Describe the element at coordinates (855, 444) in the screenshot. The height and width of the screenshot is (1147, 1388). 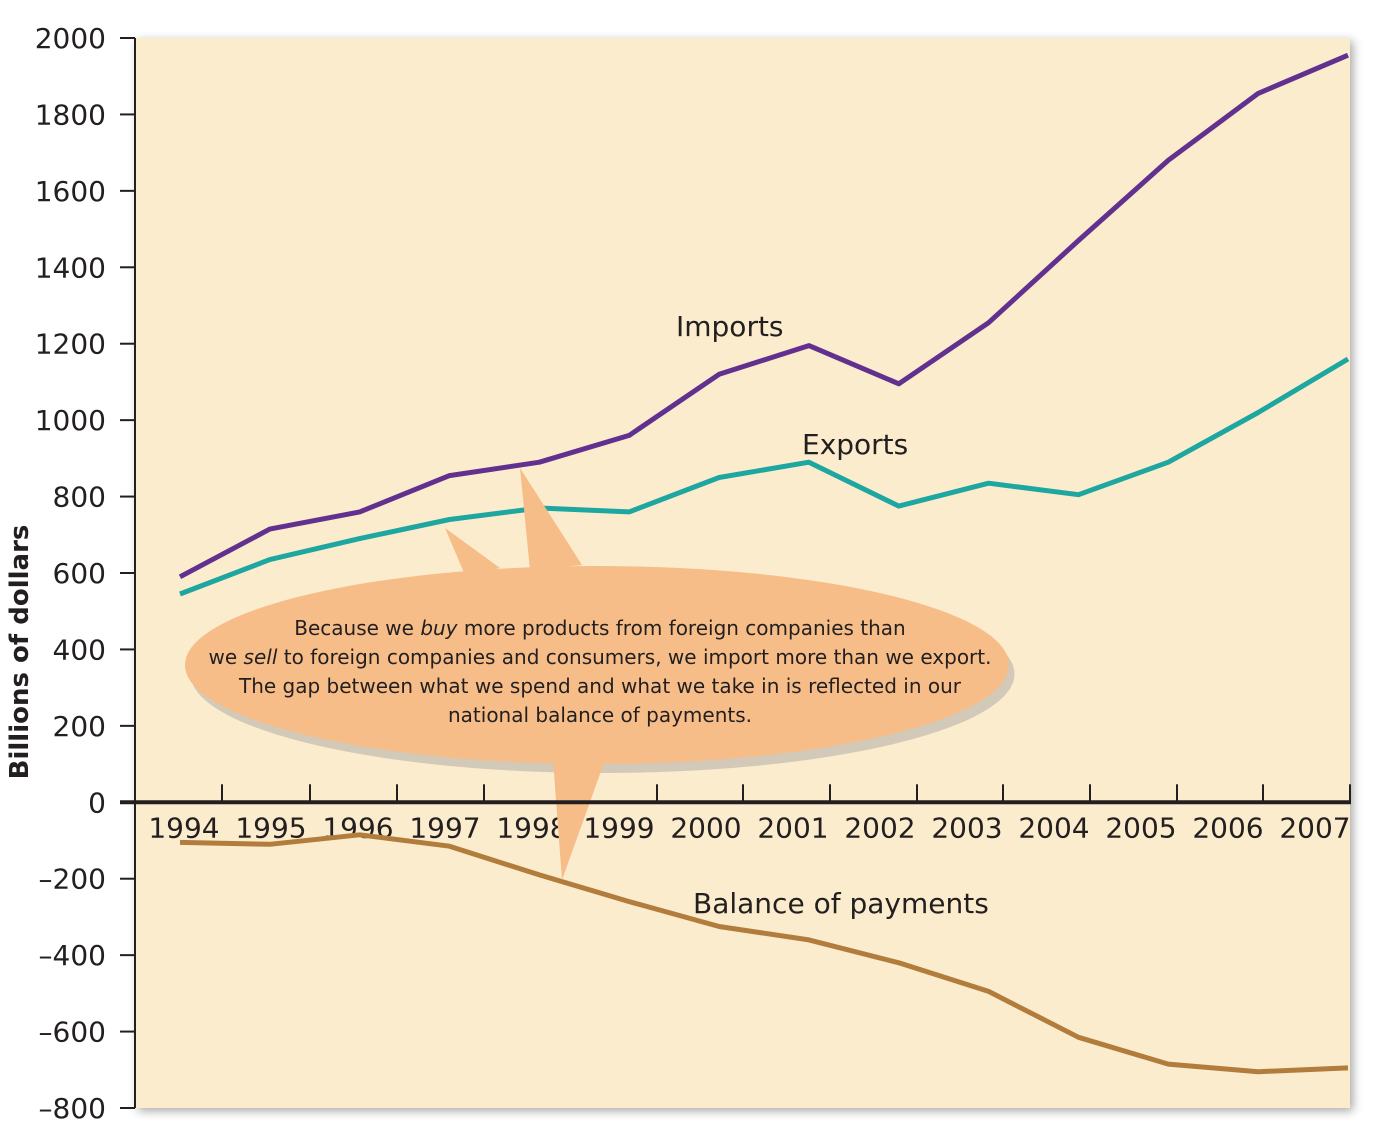
I see `series-label-exports: Exports` at that location.